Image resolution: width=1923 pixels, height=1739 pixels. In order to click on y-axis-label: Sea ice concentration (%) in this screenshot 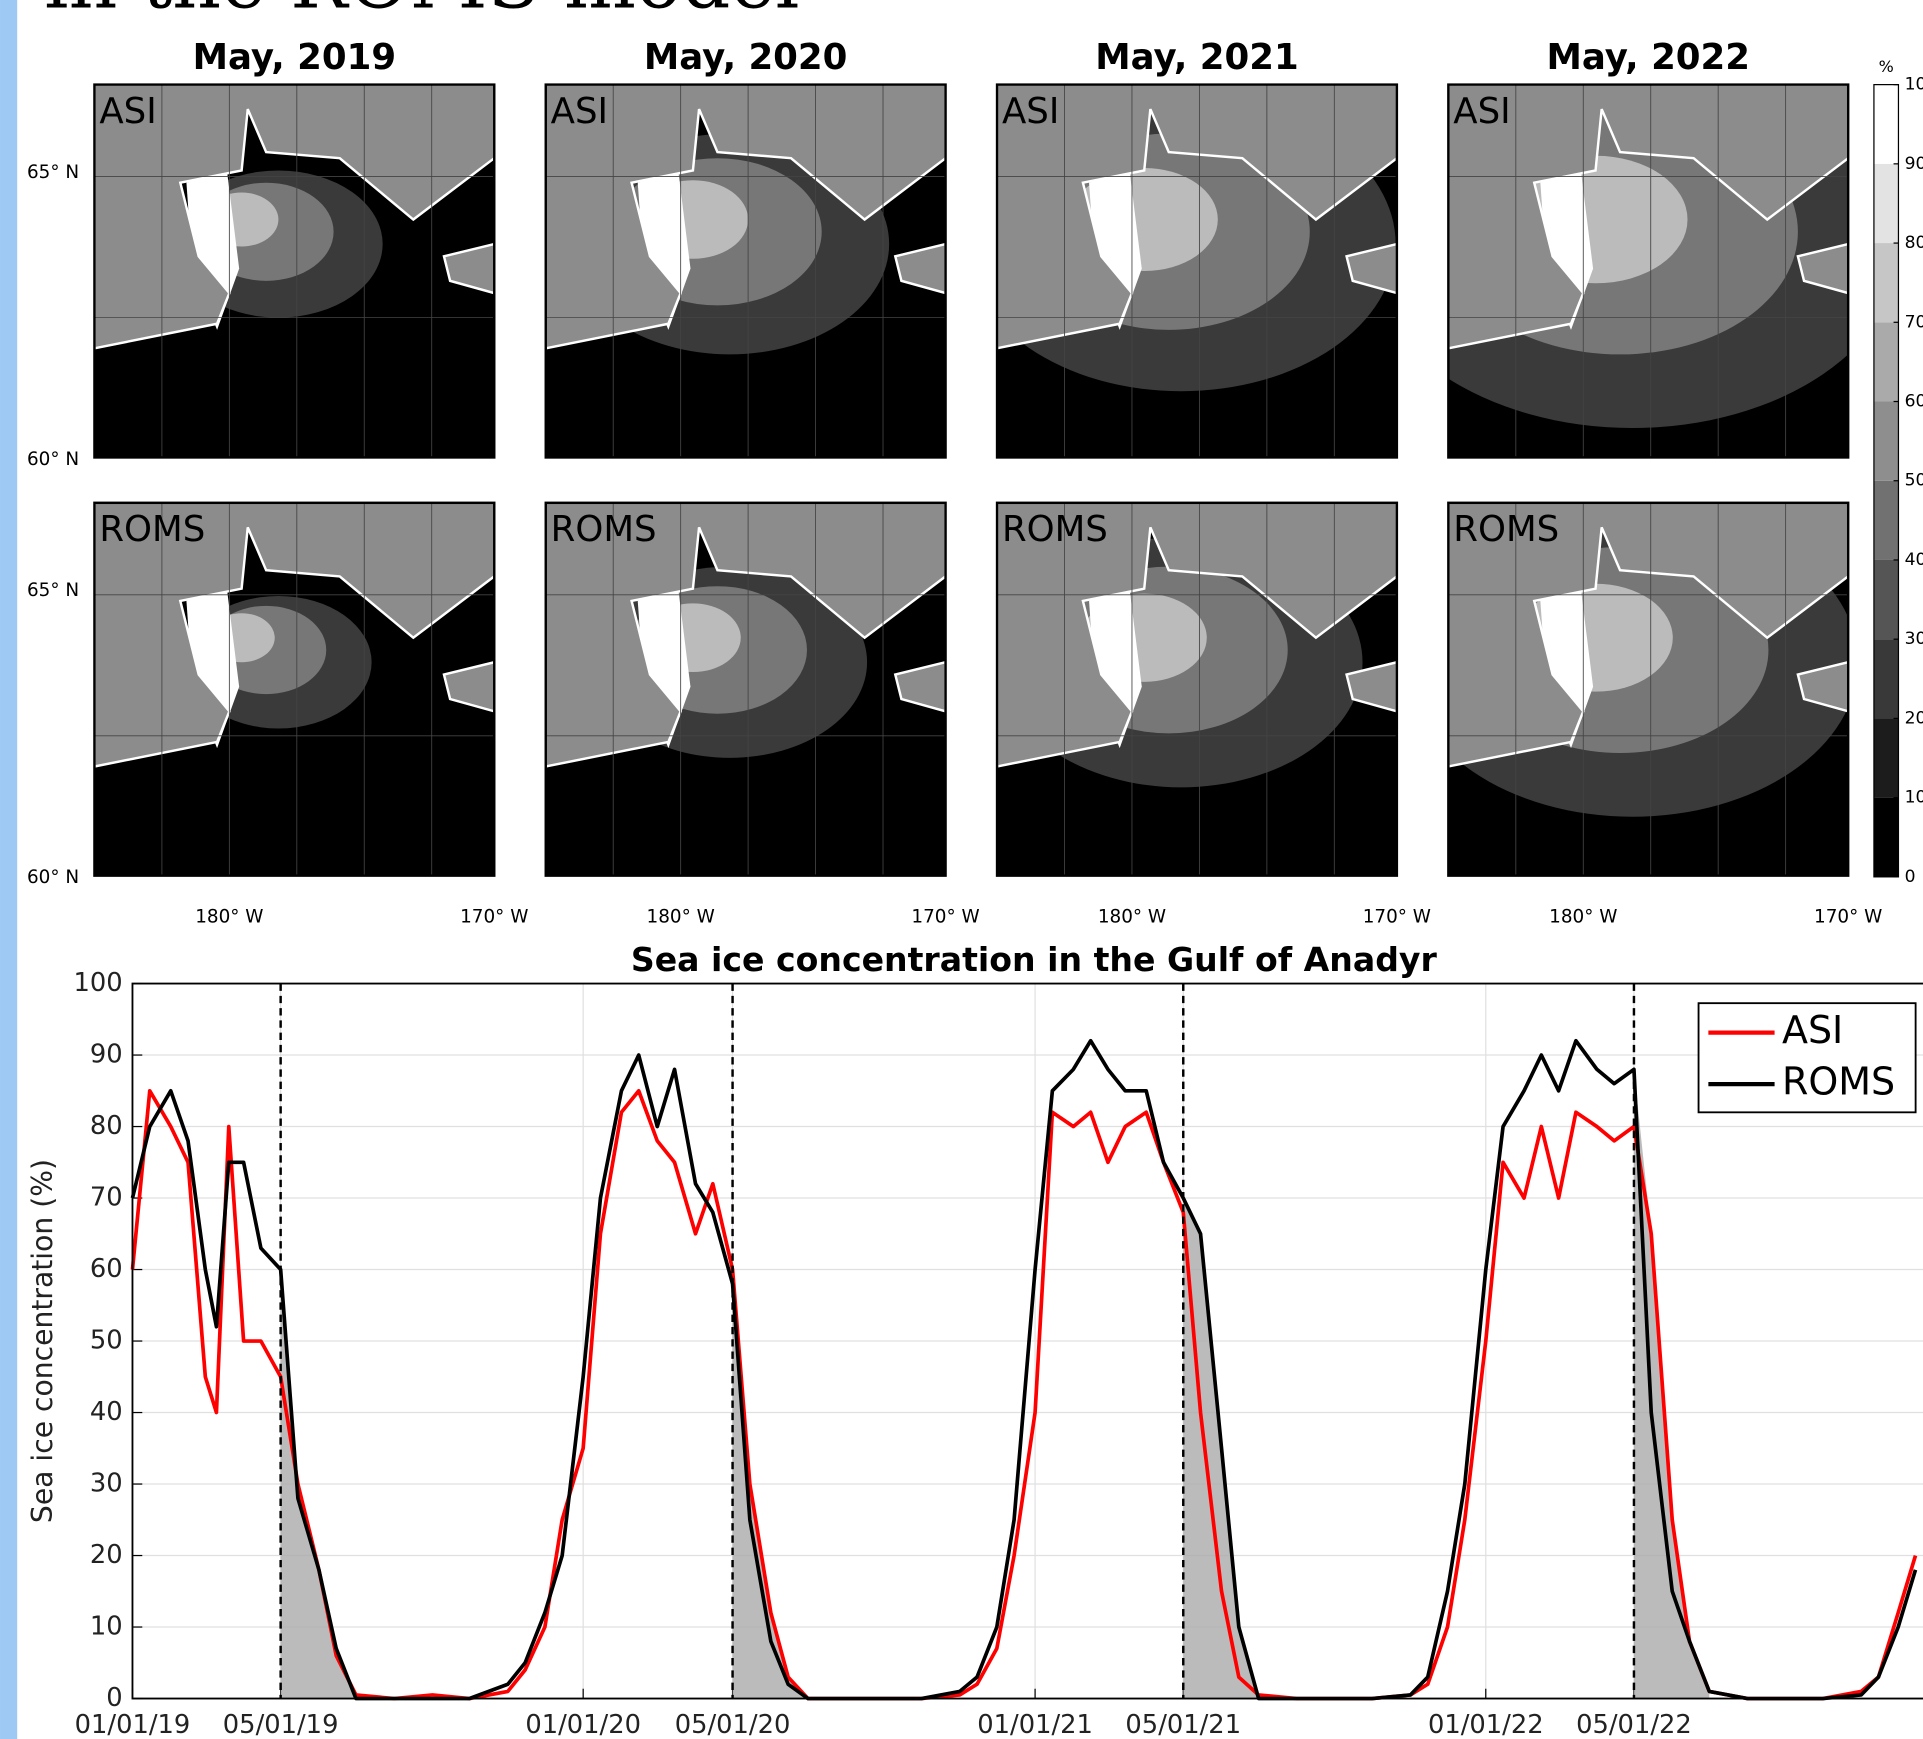, I will do `click(42, 1341)`.